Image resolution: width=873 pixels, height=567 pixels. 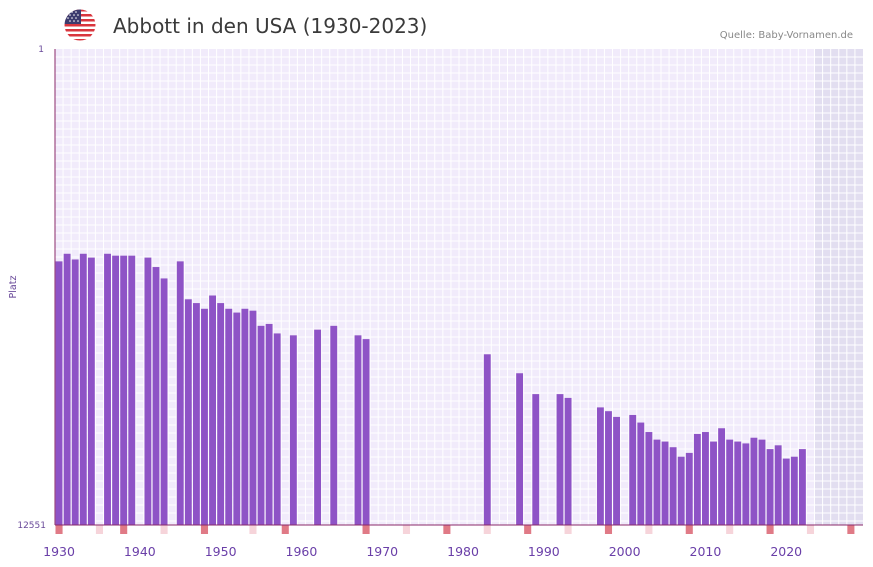 What do you see at coordinates (302, 551) in the screenshot?
I see `x-tick-label: 1960` at bounding box center [302, 551].